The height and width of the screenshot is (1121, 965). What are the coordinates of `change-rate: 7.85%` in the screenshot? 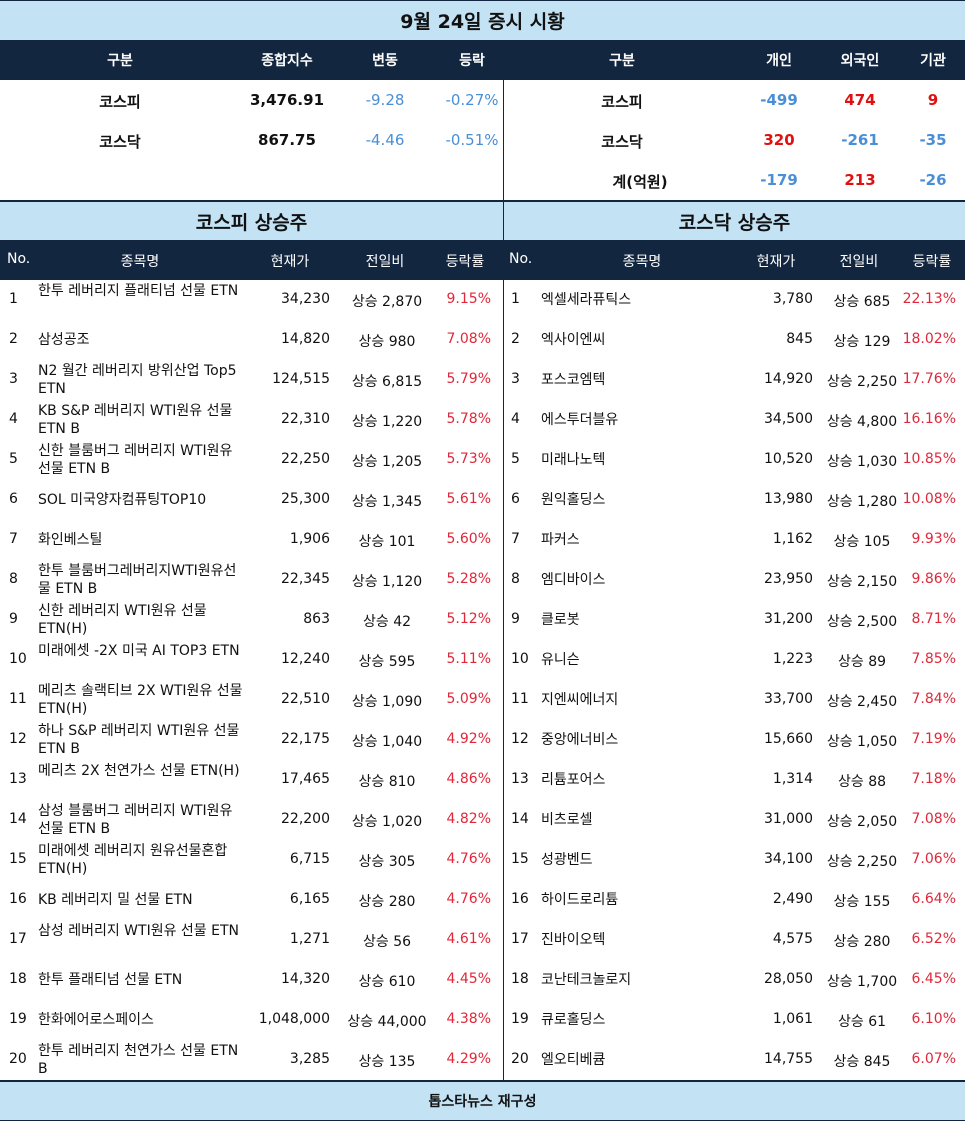 It's located at (933, 659).